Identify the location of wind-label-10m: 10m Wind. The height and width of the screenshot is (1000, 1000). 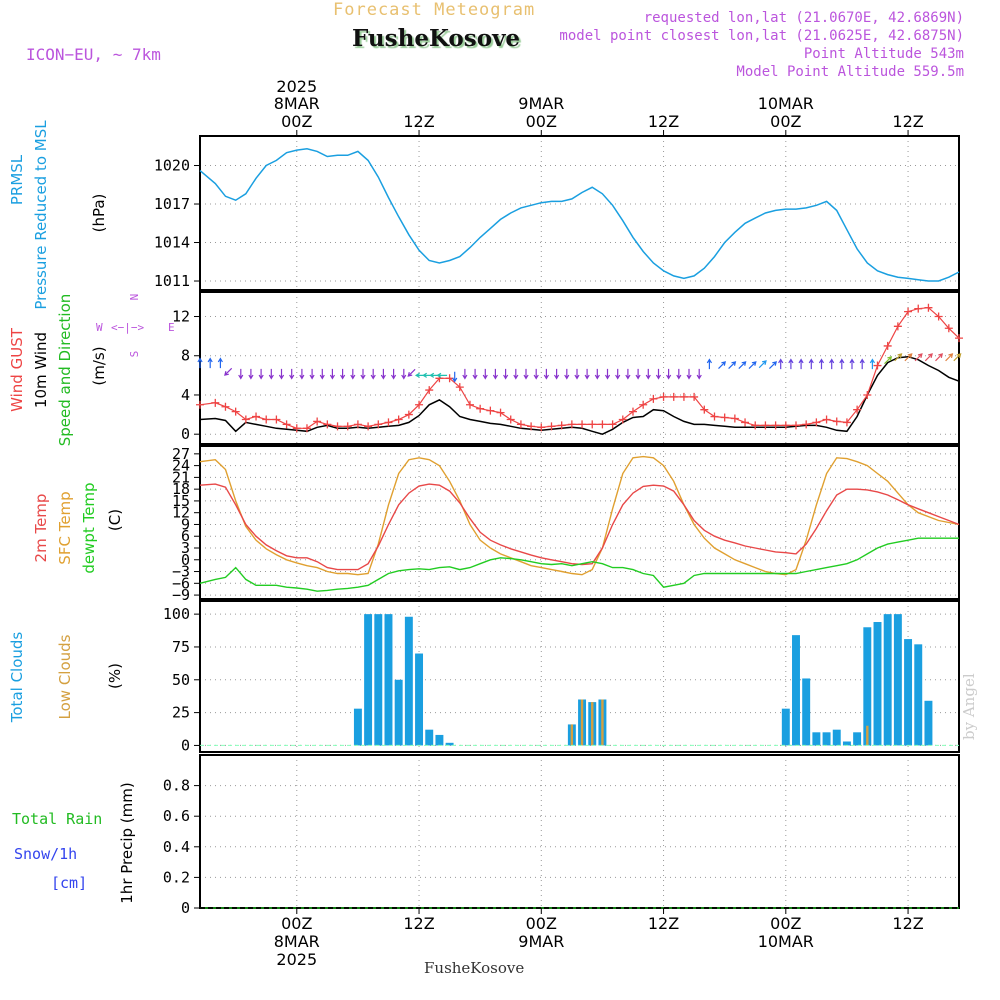
(41, 370).